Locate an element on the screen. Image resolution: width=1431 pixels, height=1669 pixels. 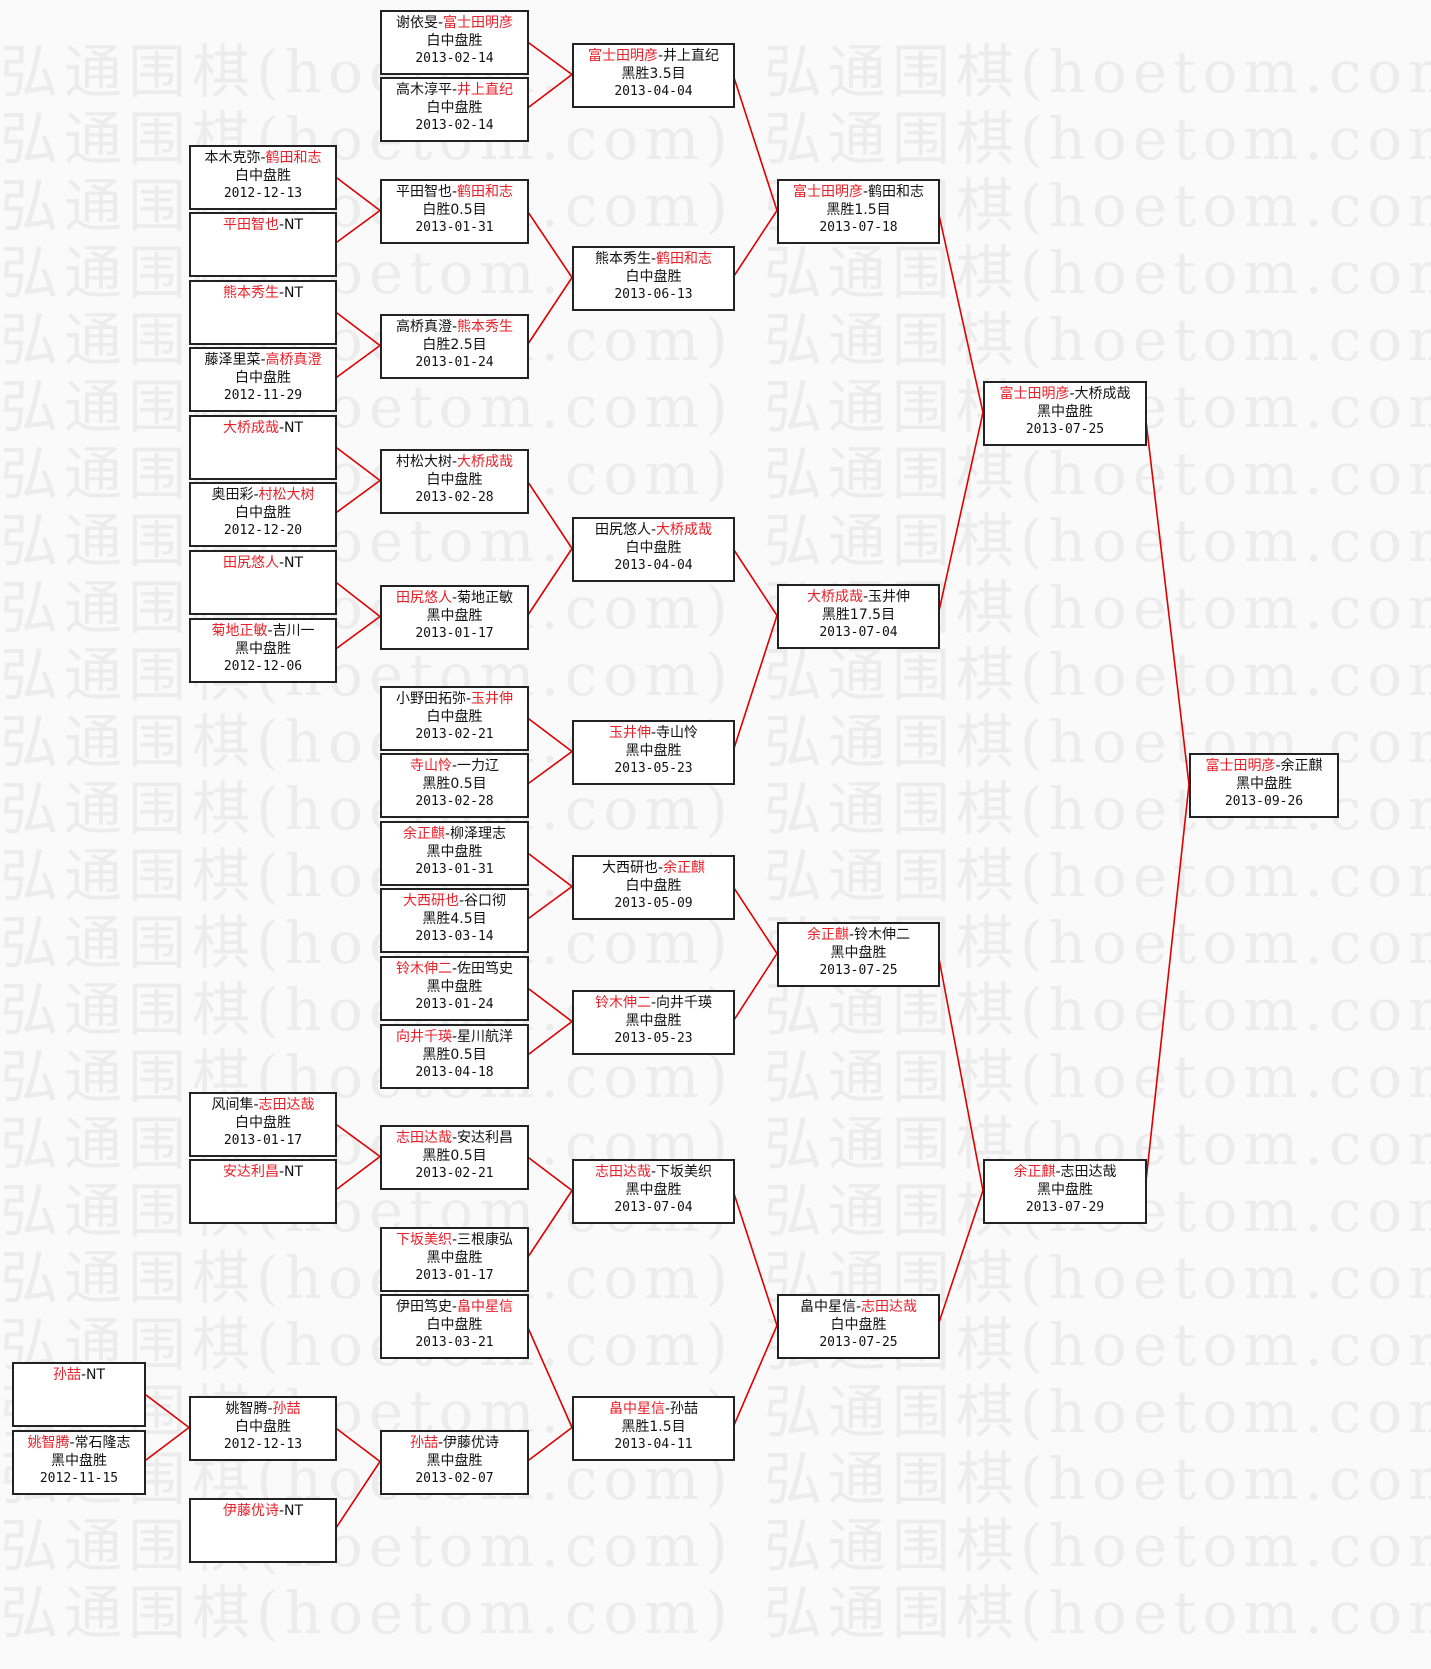
match-date: 2013-04-11 is located at coordinates (653, 1444).